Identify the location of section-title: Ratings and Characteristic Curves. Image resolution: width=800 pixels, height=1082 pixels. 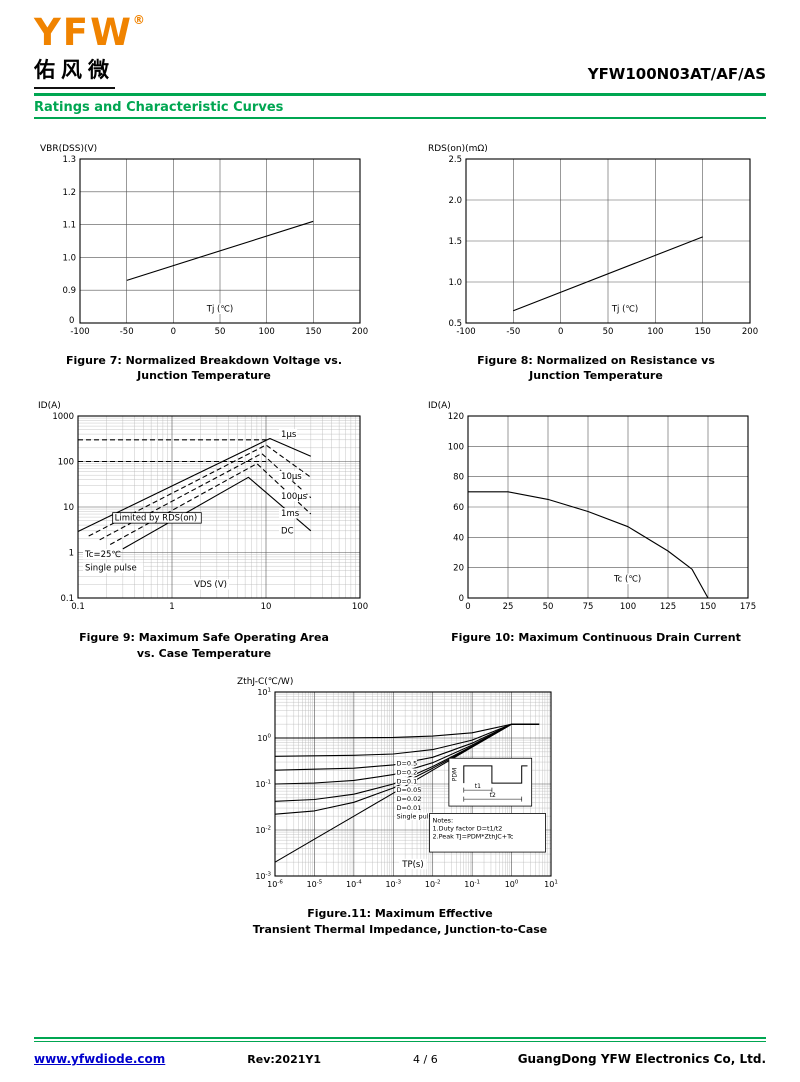
(159, 107).